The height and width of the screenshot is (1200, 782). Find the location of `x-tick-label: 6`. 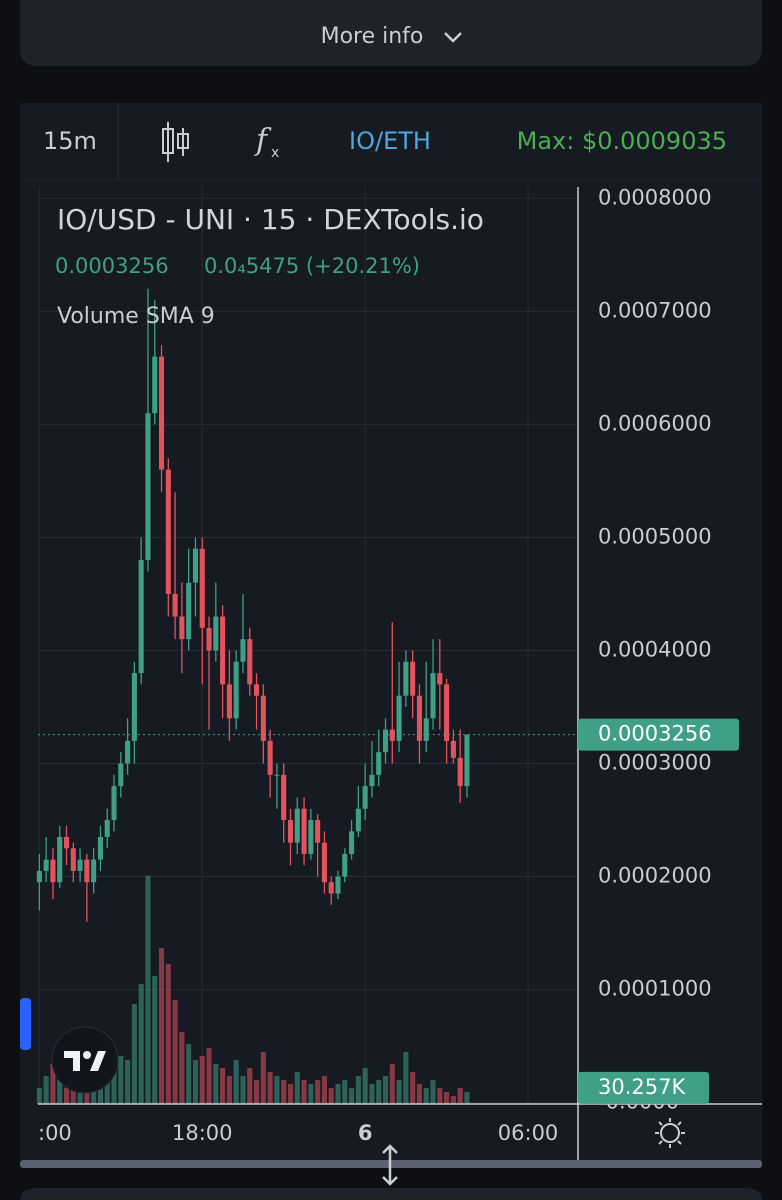

x-tick-label: 6 is located at coordinates (365, 1133).